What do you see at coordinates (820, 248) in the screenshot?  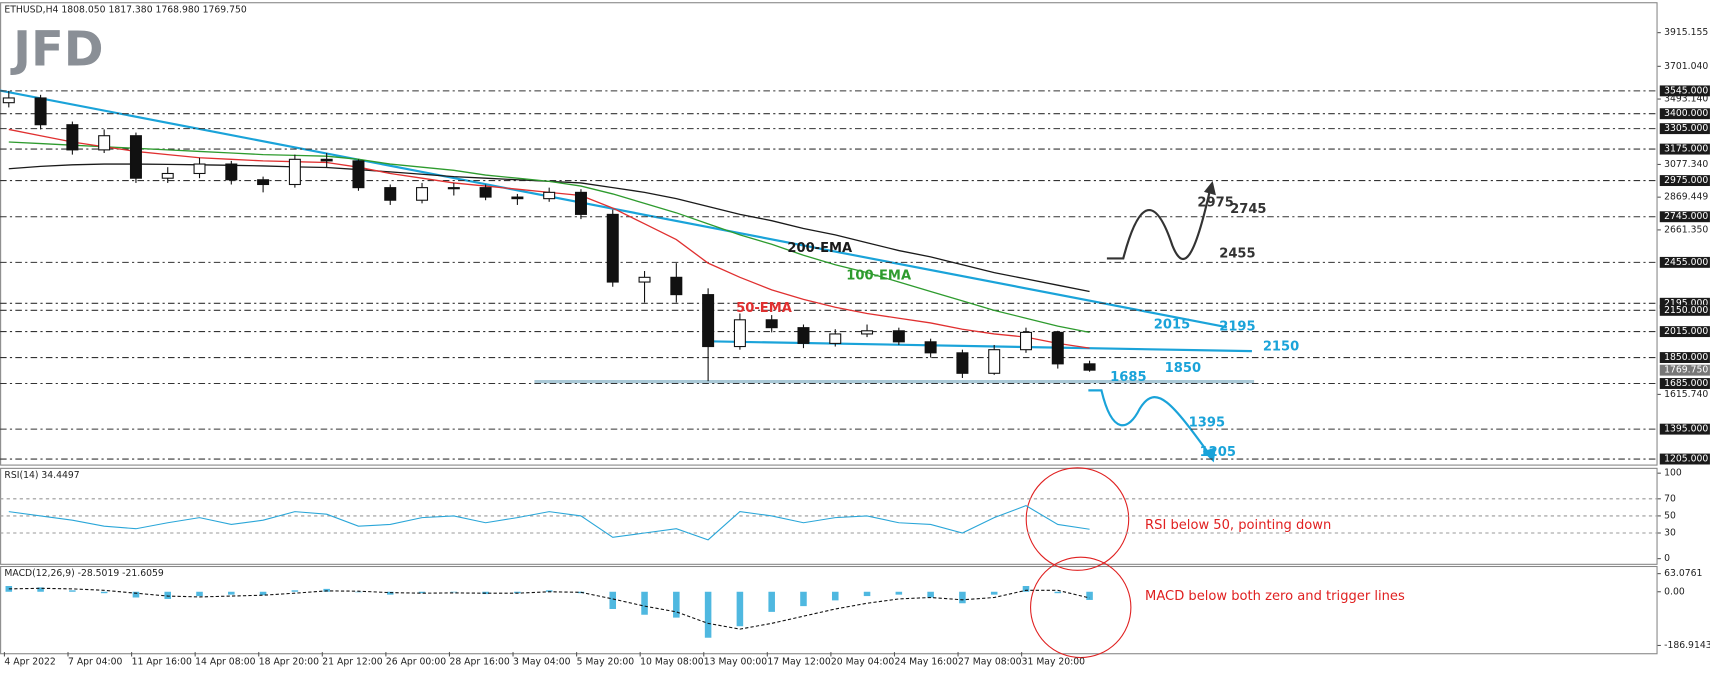 I see `ema-label: 200-EMA` at bounding box center [820, 248].